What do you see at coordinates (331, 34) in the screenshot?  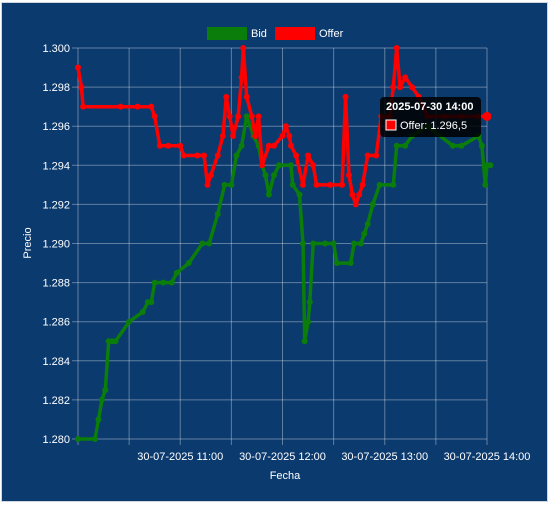 I see `legend-offer-label: Offer` at bounding box center [331, 34].